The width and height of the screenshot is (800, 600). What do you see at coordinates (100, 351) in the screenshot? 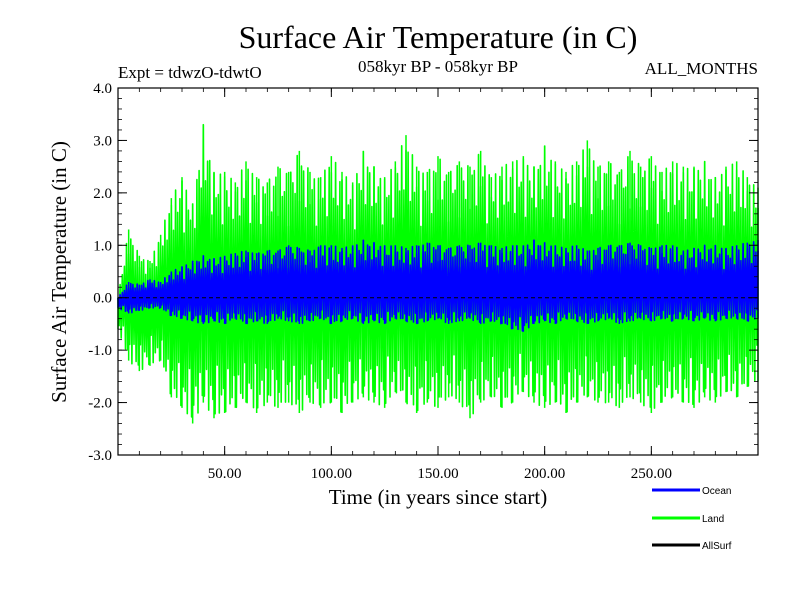
I see `y-tick-label: -1.0` at bounding box center [100, 351].